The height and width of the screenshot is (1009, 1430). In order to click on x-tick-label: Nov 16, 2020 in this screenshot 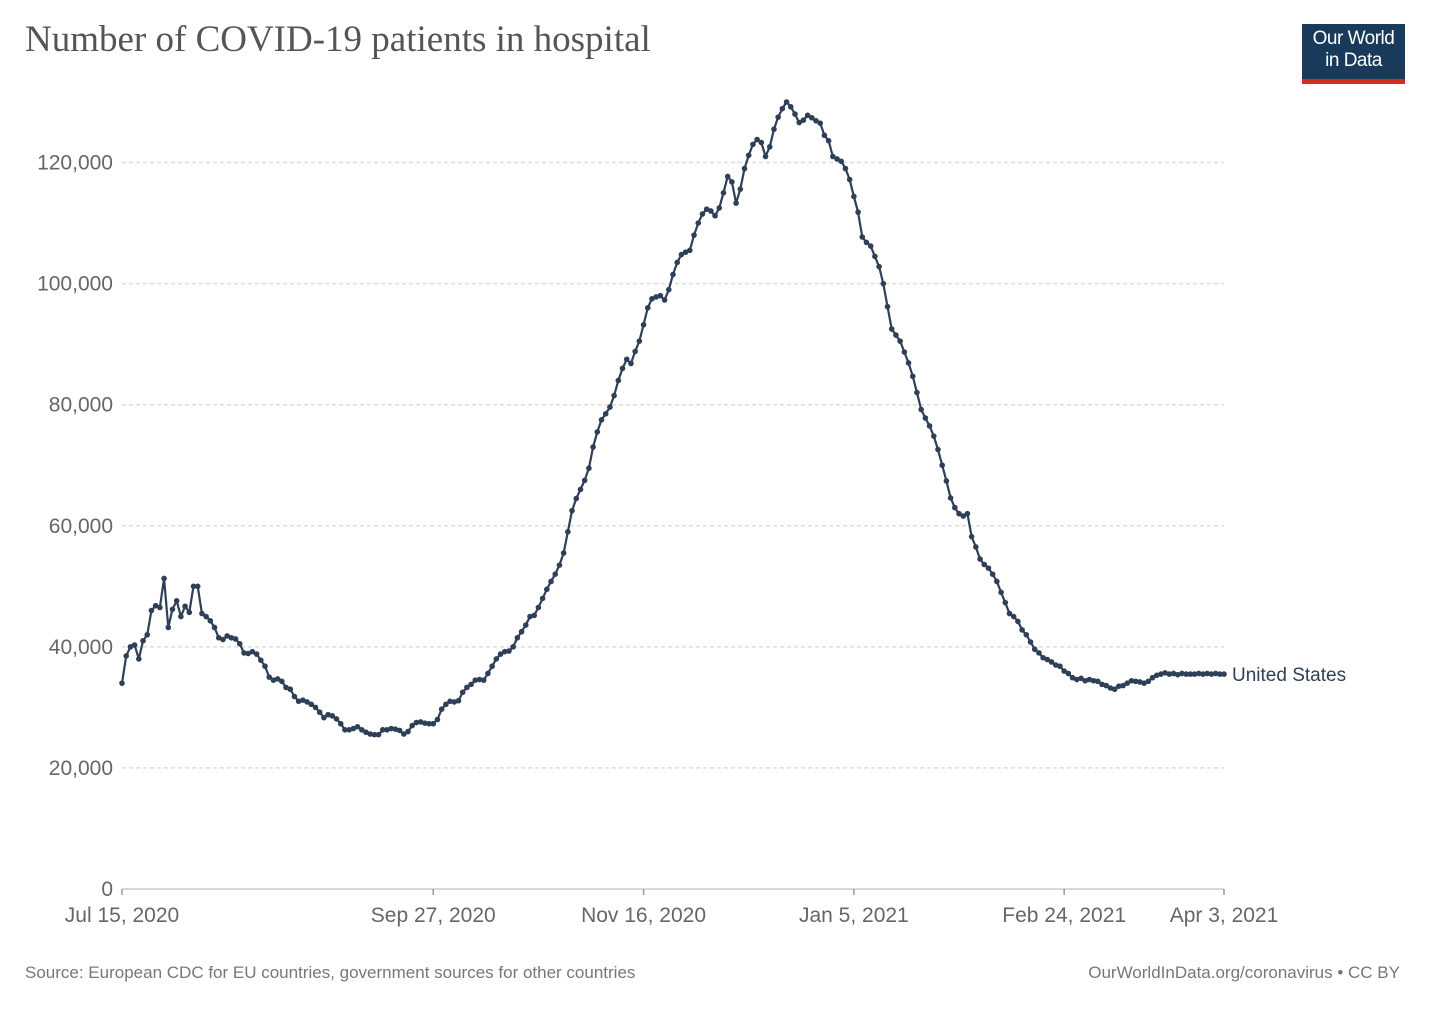, I will do `click(643, 915)`.